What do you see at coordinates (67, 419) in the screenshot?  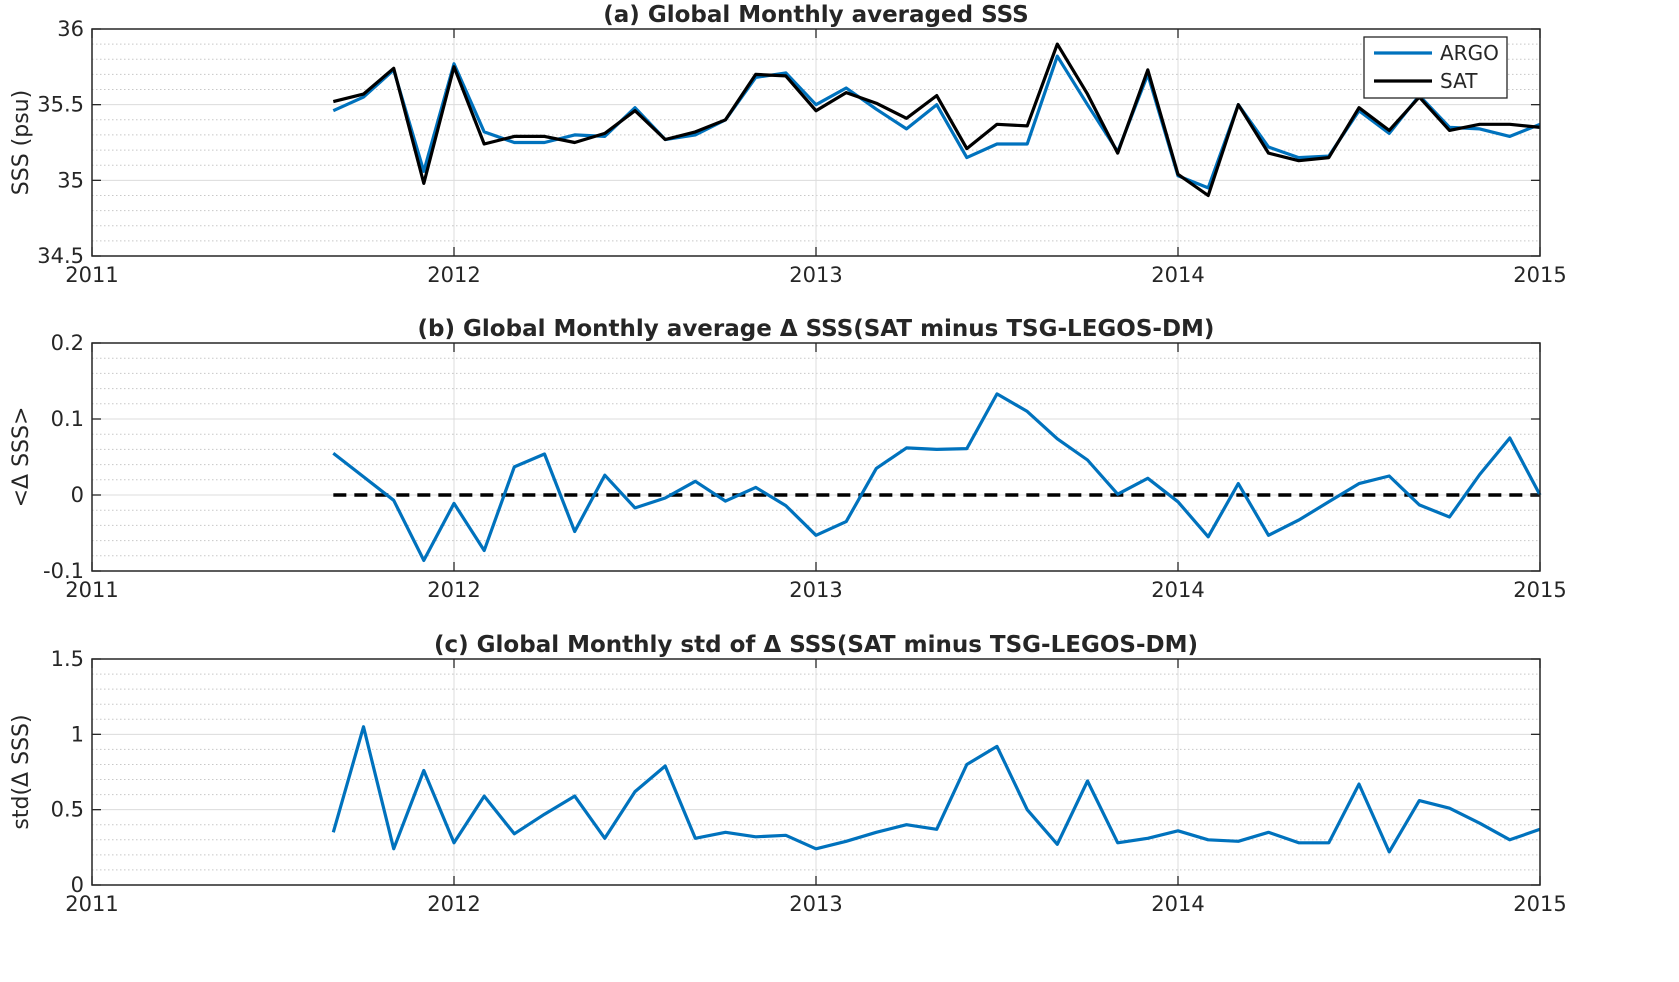 I see `y-tick-label-b: 0.1` at bounding box center [67, 419].